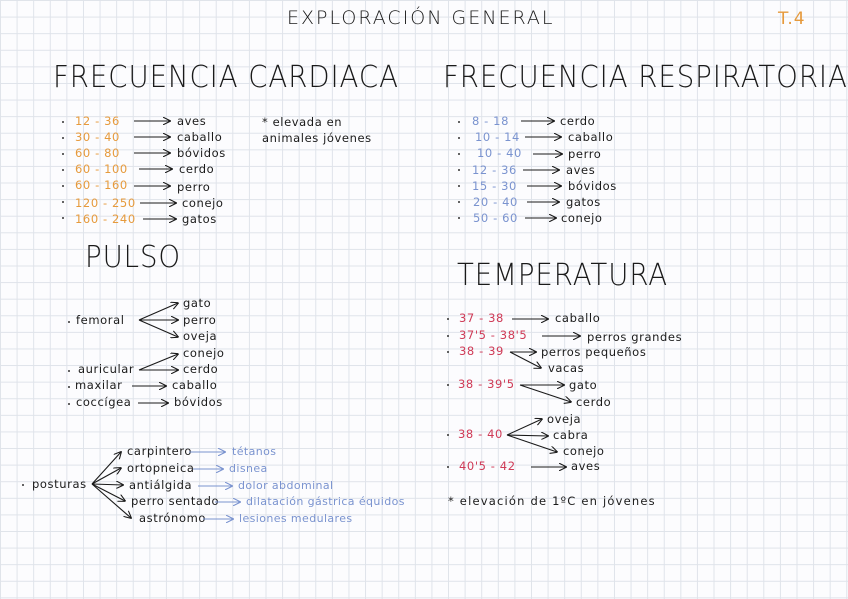 The width and height of the screenshot is (848, 599). I want to click on postura-meaning: dolor abdominal, so click(286, 485).